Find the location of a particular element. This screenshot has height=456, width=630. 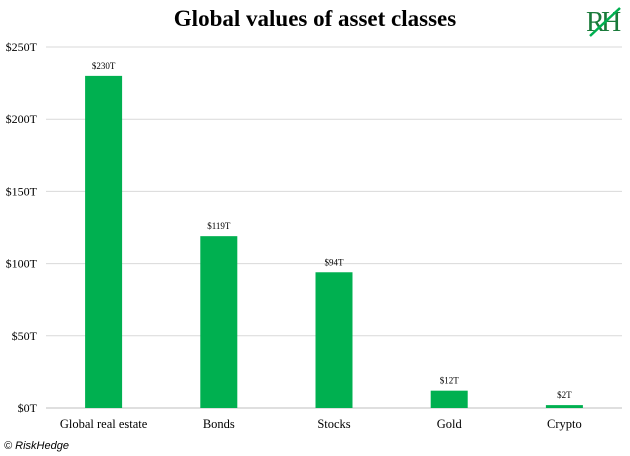

logo-letter-r: R is located at coordinates (595, 22).